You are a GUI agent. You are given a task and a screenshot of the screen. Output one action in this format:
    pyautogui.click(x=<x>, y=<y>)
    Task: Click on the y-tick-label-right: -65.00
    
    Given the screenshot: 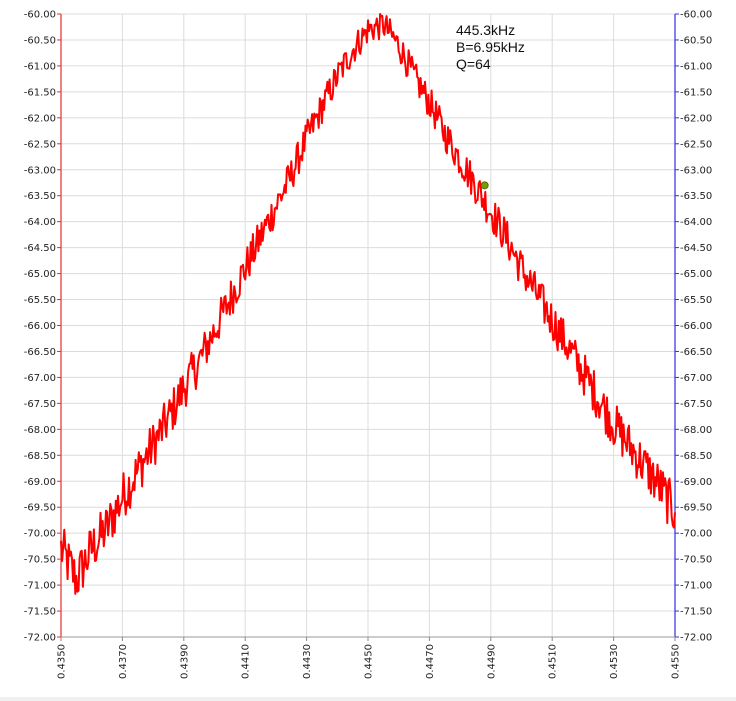 What is the action you would take?
    pyautogui.click(x=696, y=274)
    